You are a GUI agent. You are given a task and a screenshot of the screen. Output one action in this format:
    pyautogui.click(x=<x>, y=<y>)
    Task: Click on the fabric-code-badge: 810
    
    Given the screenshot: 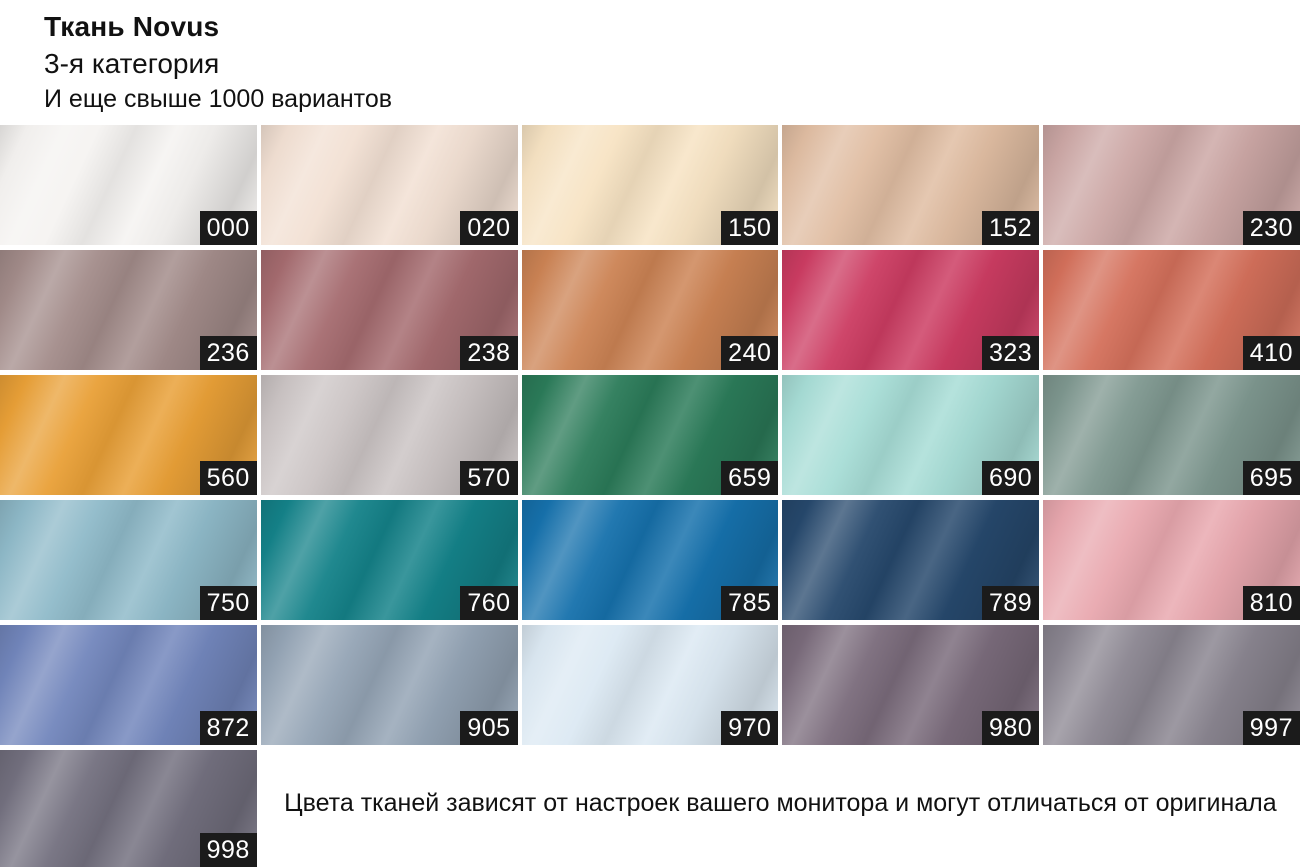 What is the action you would take?
    pyautogui.click(x=1271, y=603)
    